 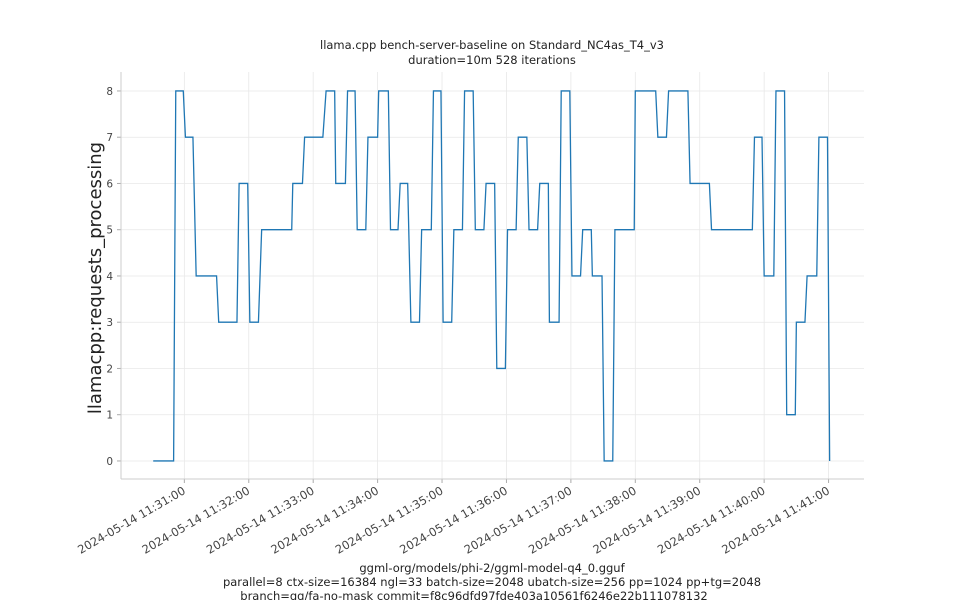 I want to click on y-tick-label: 3, so click(x=109, y=323).